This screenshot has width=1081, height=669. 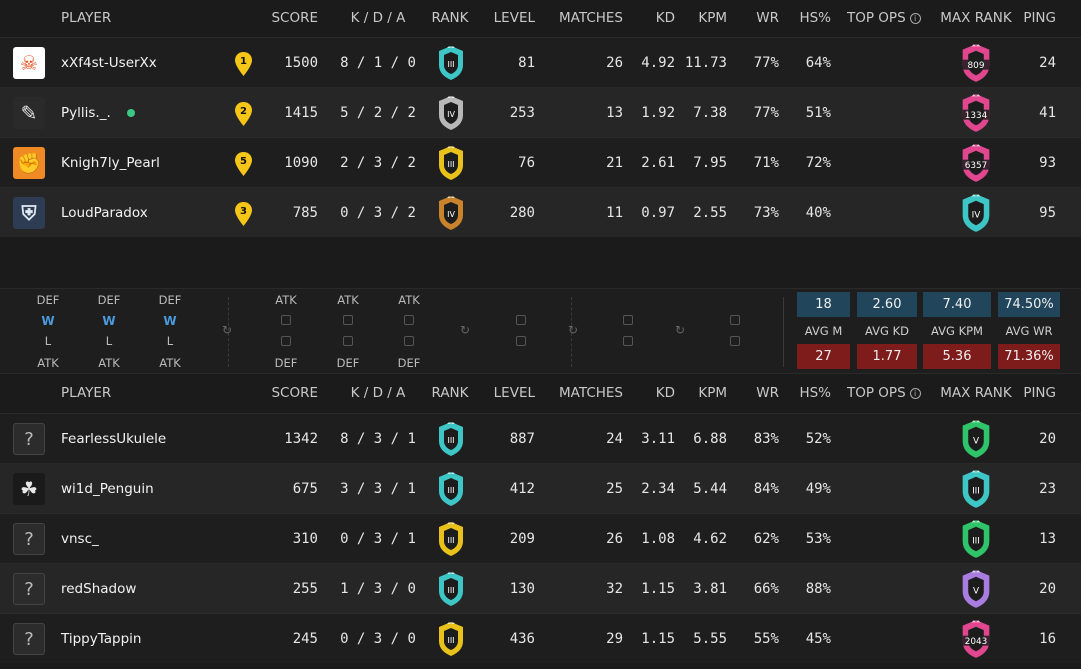 I want to click on round-side-bottom: DEF, so click(x=409, y=363).